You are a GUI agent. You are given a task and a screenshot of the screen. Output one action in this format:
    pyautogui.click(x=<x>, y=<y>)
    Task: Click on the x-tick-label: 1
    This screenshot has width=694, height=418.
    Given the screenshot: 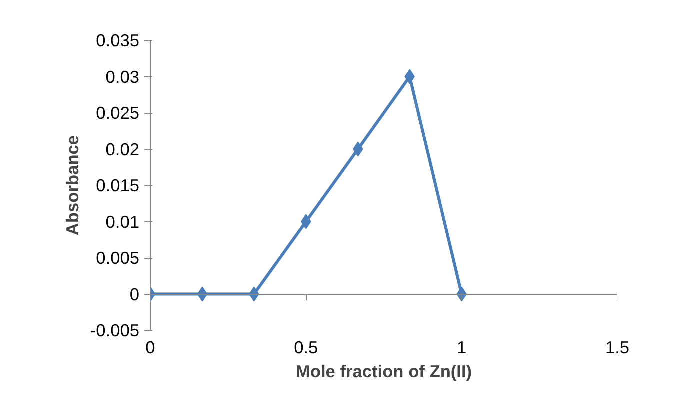 What is the action you would take?
    pyautogui.click(x=462, y=348)
    